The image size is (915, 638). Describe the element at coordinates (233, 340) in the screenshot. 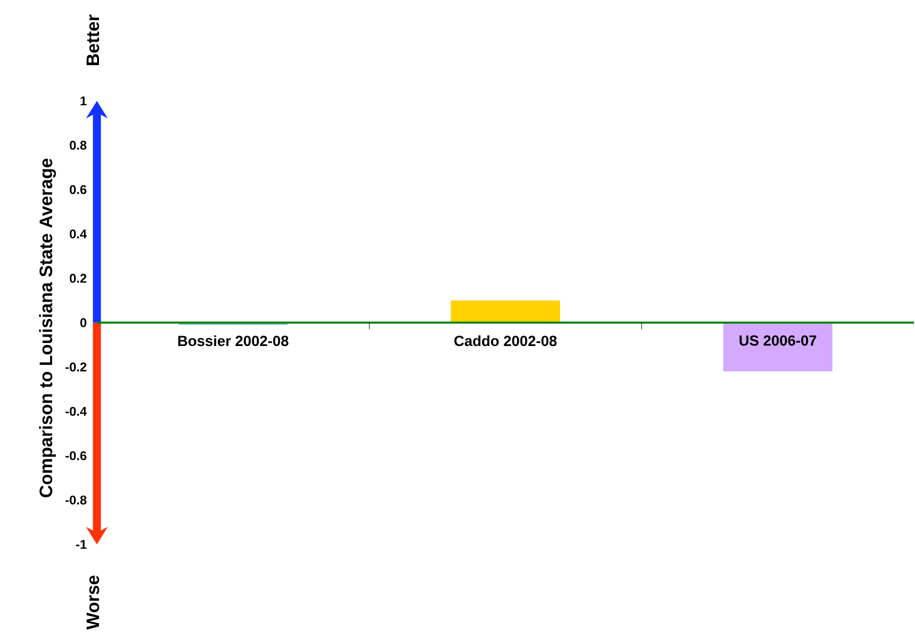

I see `x-tick-label: Bossier 2002-08` at that location.